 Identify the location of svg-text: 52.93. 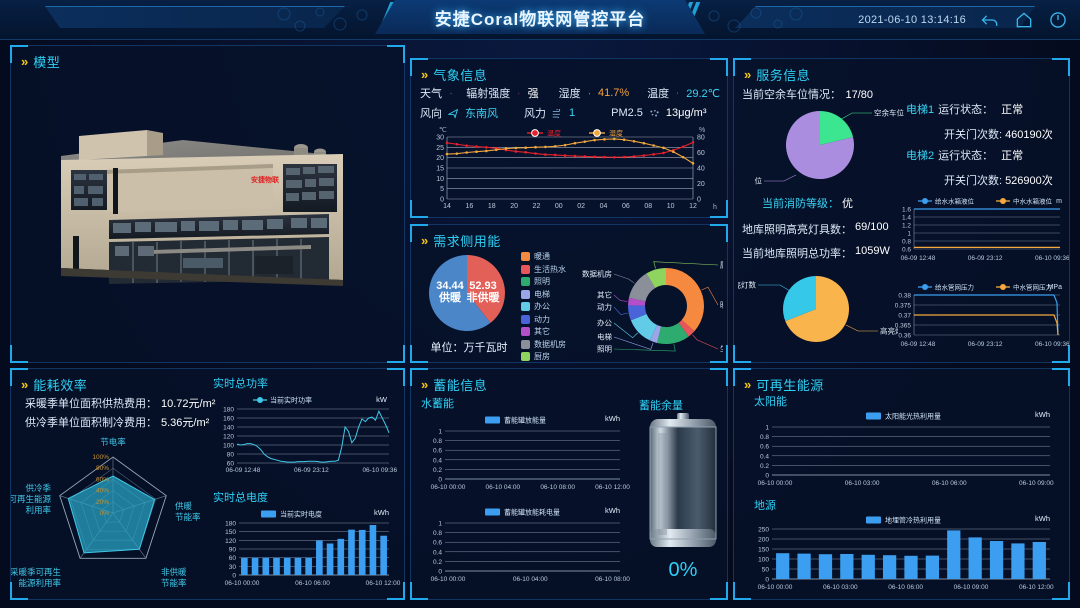
(483, 286).